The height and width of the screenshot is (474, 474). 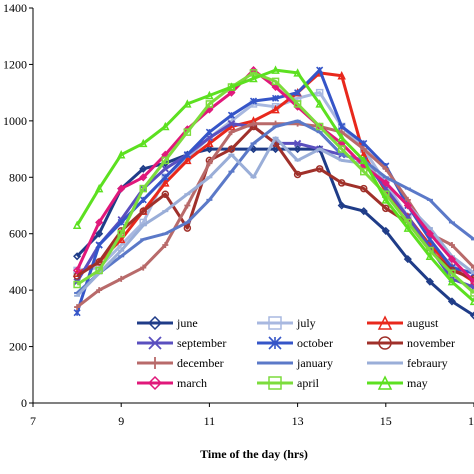 What do you see at coordinates (314, 363) in the screenshot?
I see `legend-label: january` at bounding box center [314, 363].